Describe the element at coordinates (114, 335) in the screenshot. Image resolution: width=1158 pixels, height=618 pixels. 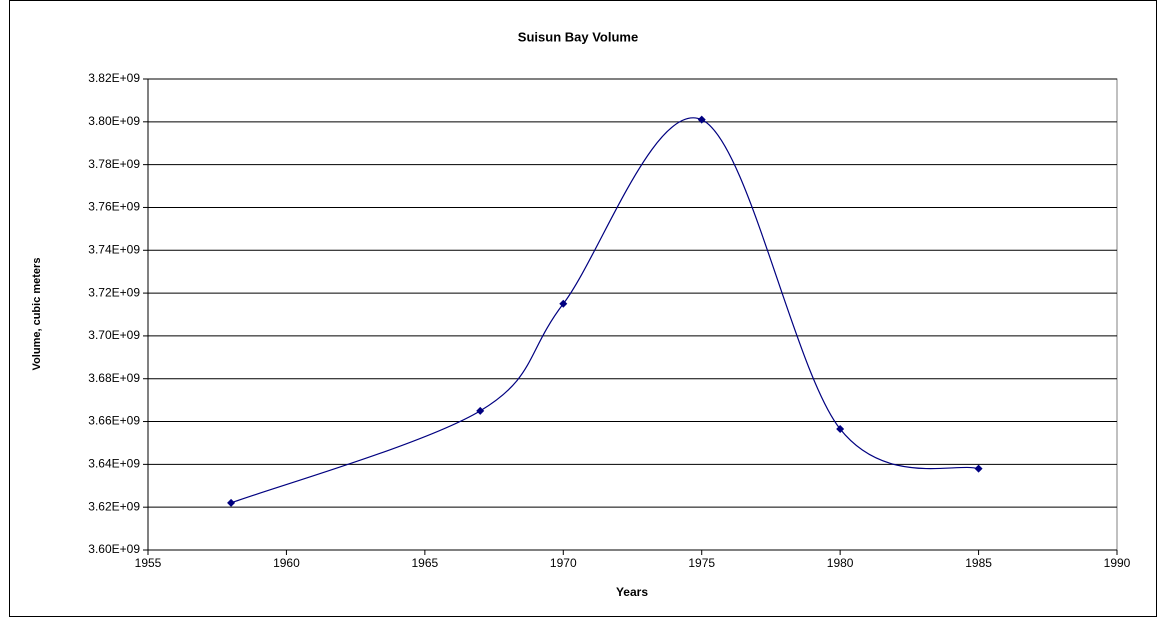
I see `y-tick-label: 3.70E+09` at that location.